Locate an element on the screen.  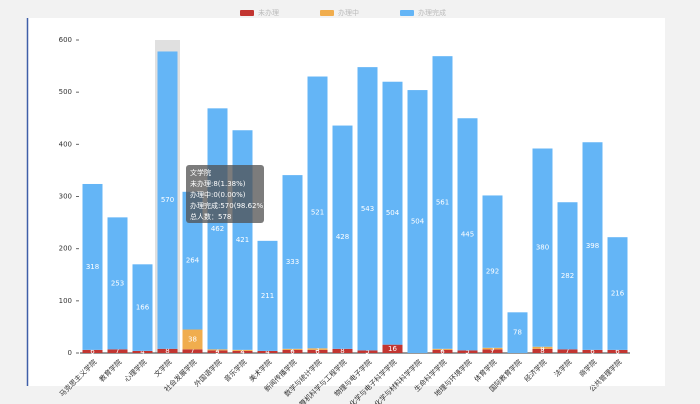
data-label: 445 is located at coordinates (467, 234).